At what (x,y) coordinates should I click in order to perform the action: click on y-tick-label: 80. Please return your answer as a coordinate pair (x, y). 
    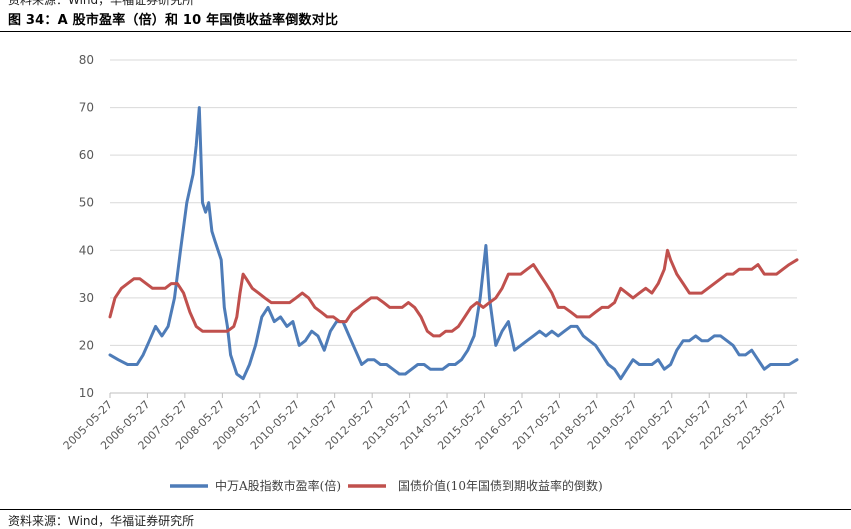
    Looking at the image, I should click on (86, 60).